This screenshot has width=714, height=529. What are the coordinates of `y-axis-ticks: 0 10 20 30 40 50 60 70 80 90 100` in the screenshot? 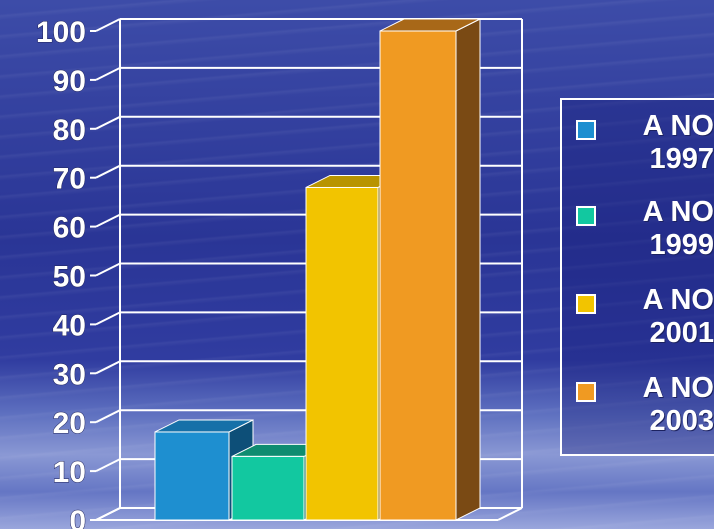 It's located at (60, 272).